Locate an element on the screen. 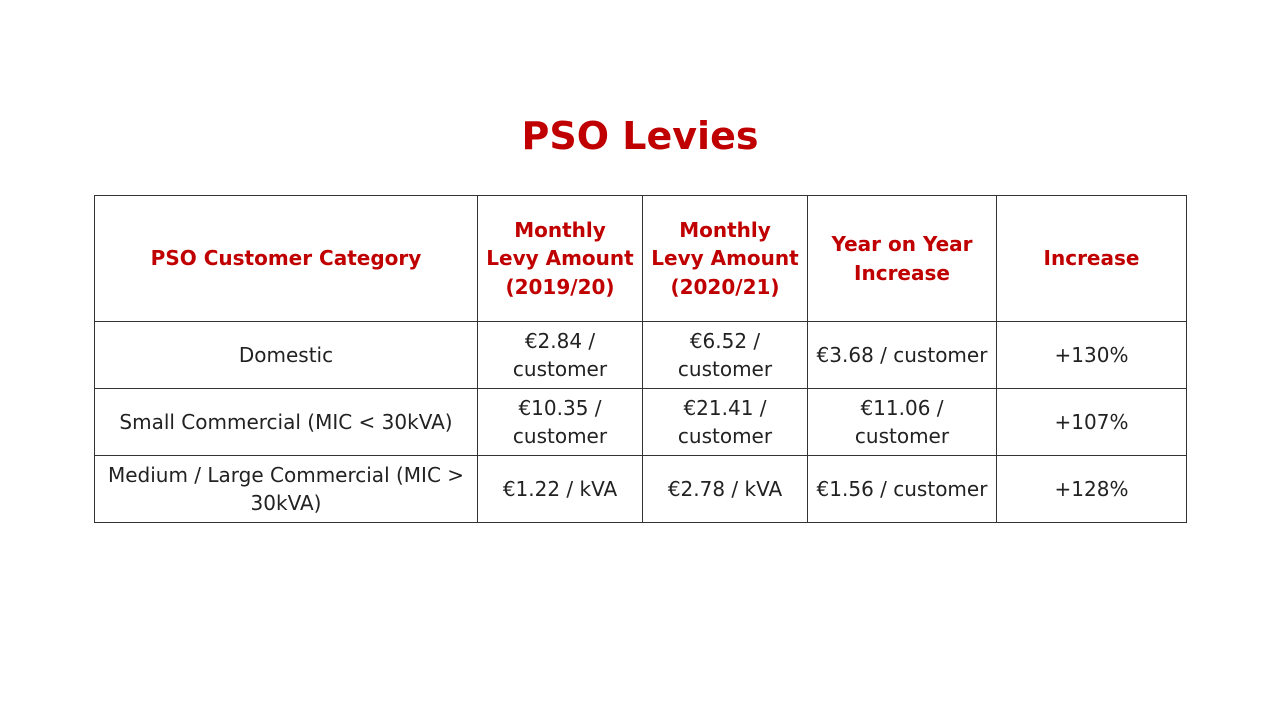 The image size is (1280, 720). cell-levy-2019-20: €2.84 / customer is located at coordinates (560, 355).